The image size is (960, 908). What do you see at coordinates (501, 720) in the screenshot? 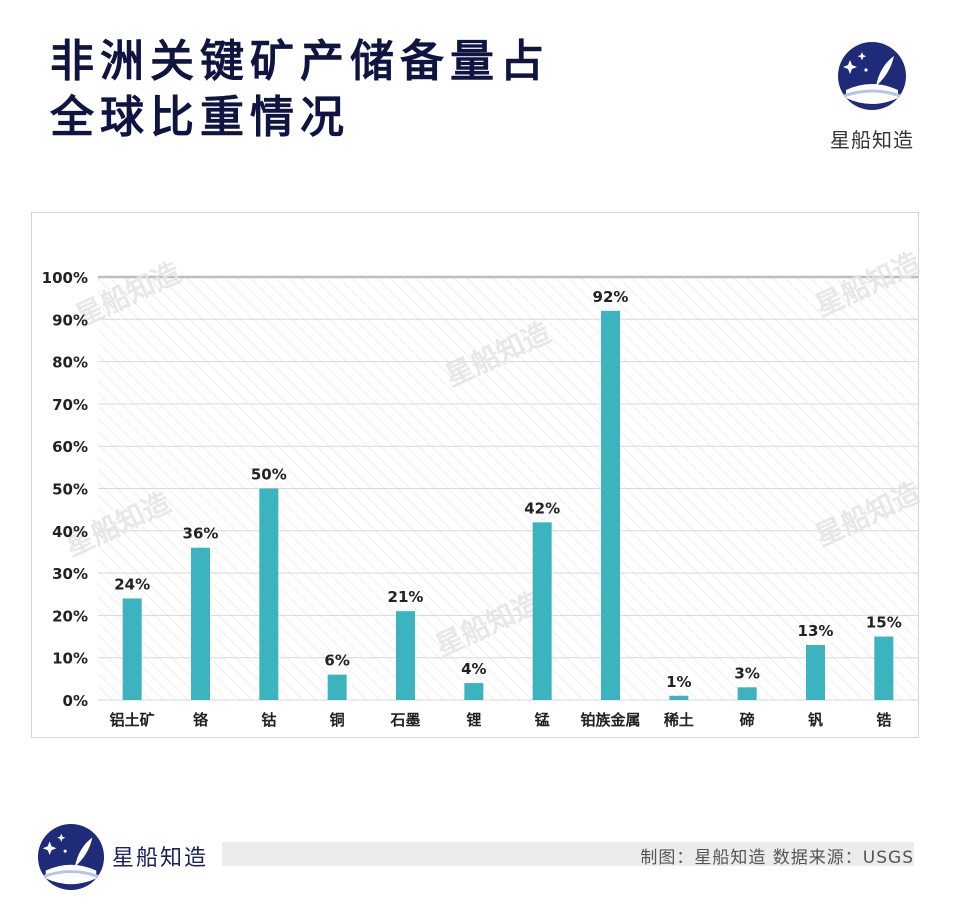
I see `x-axis-ticks: 铝土矿 铬 钴 铜 石墨 锂 锰 铂族金属 稀土 碲 钒 锆` at bounding box center [501, 720].